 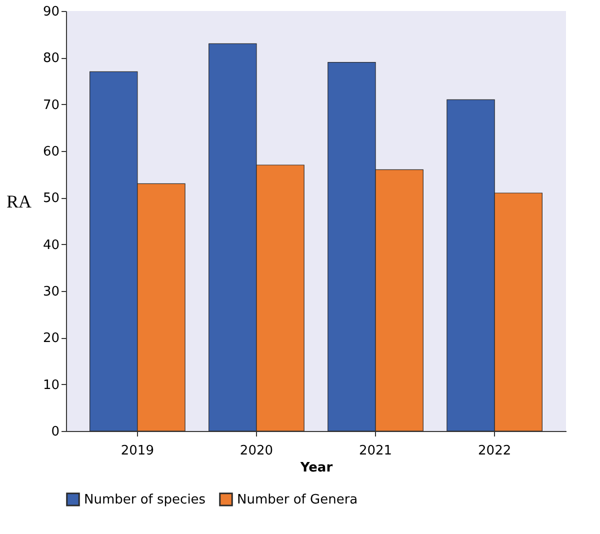 What do you see at coordinates (495, 451) in the screenshot?
I see `x-tick-label: 2022` at bounding box center [495, 451].